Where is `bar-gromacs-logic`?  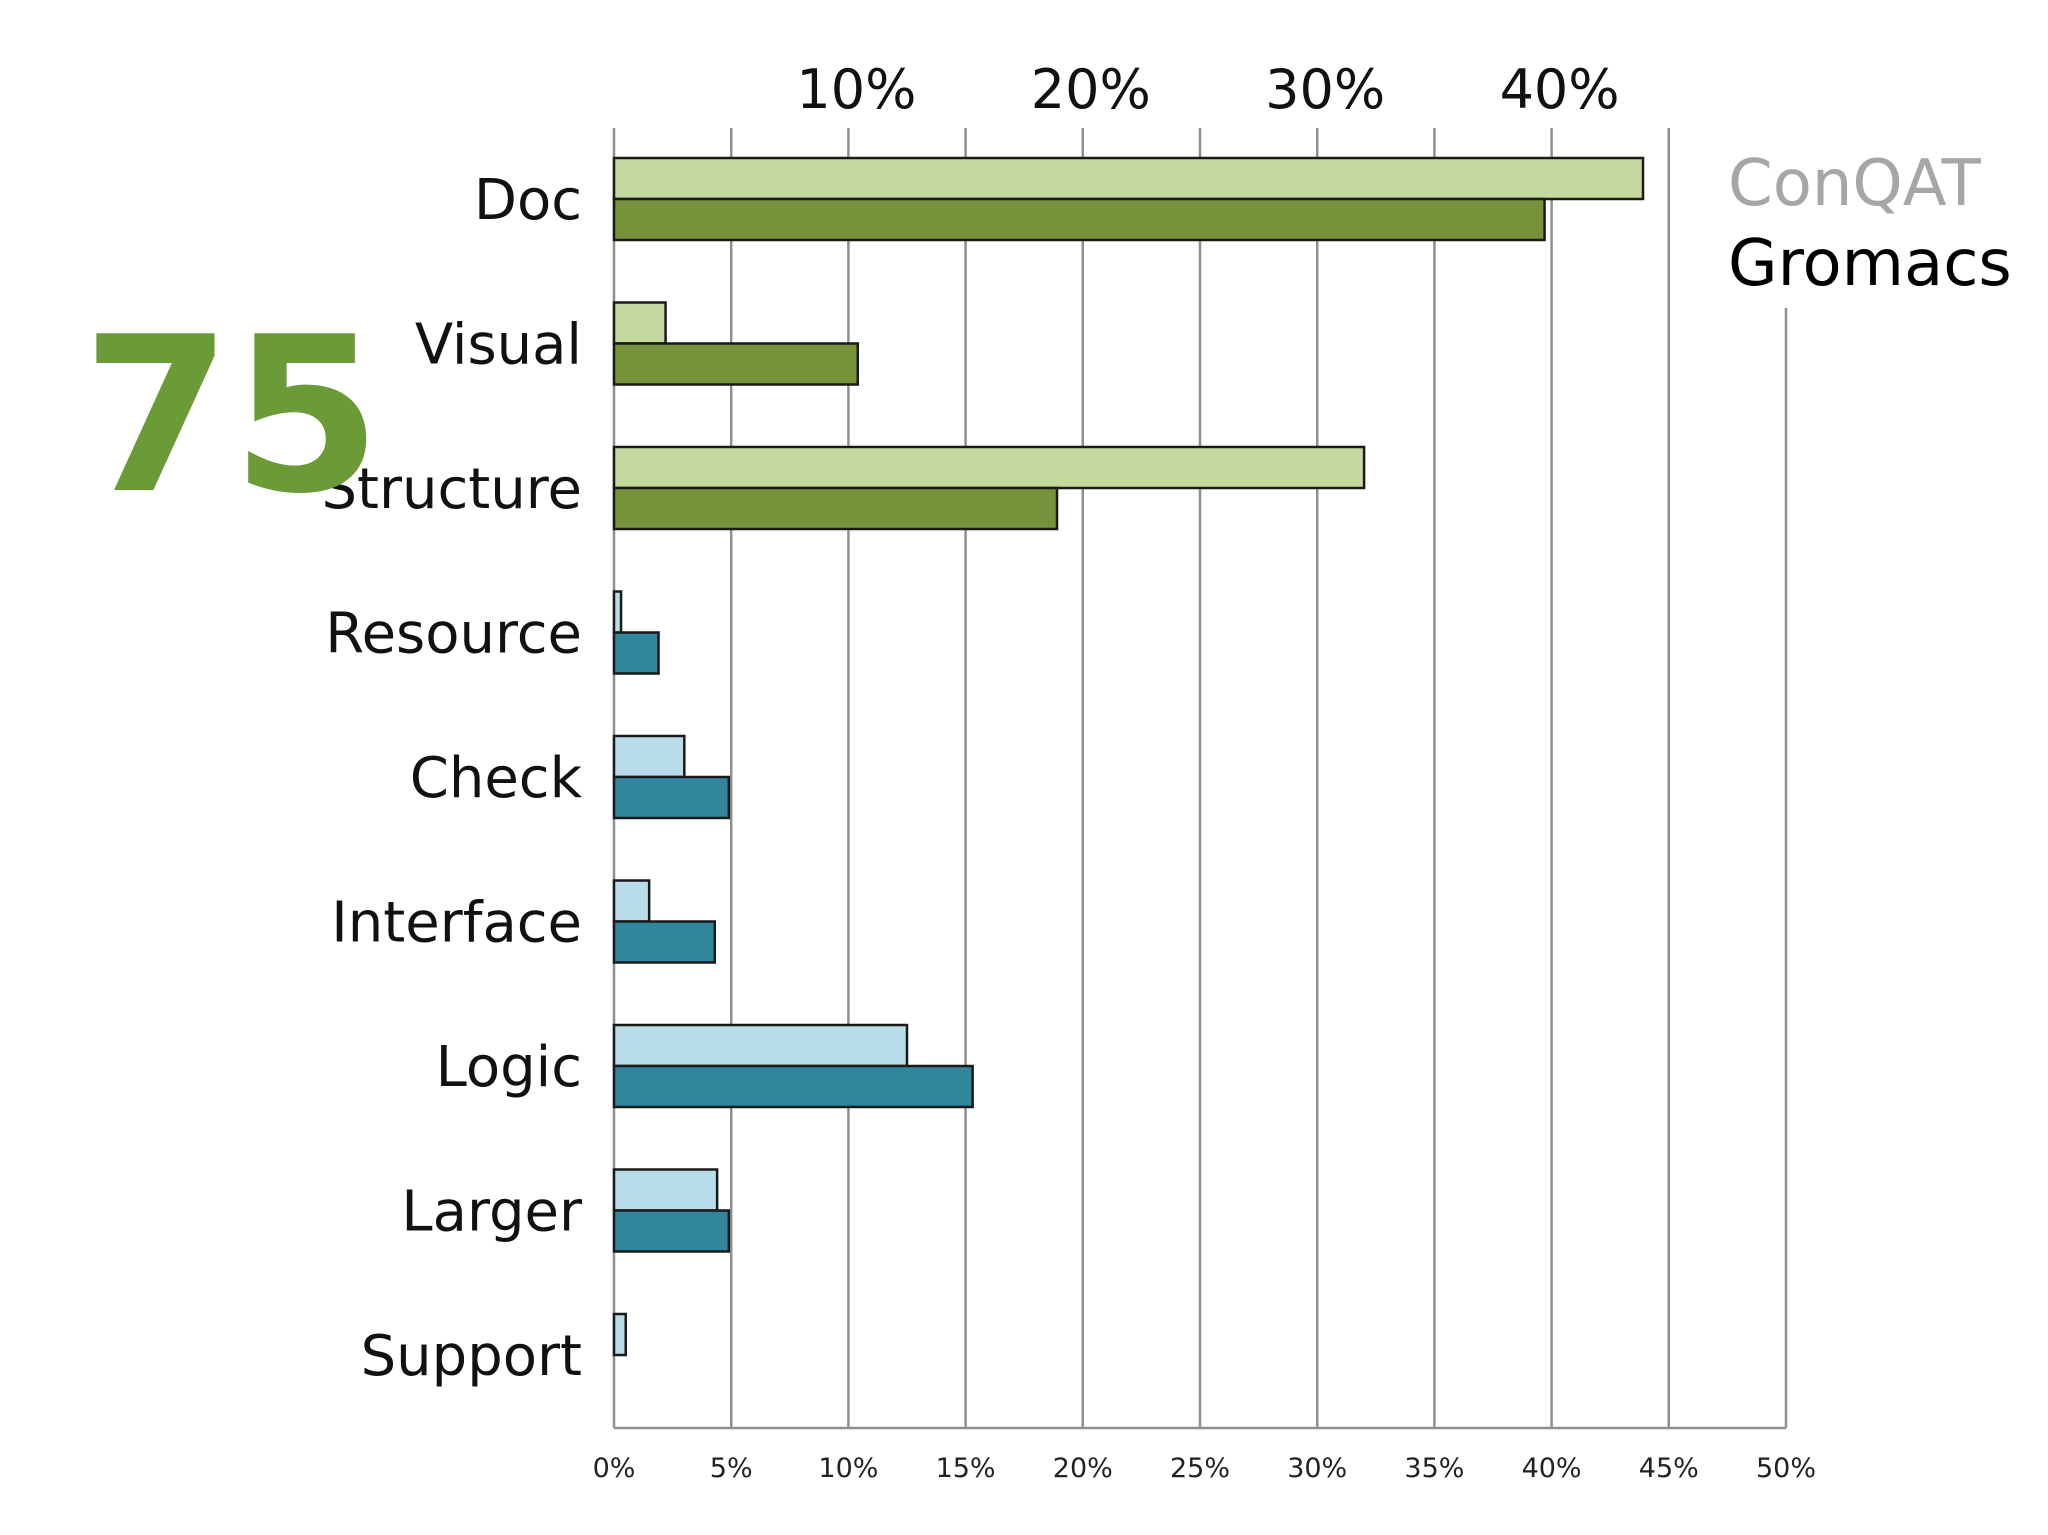 bar-gromacs-logic is located at coordinates (793, 1086).